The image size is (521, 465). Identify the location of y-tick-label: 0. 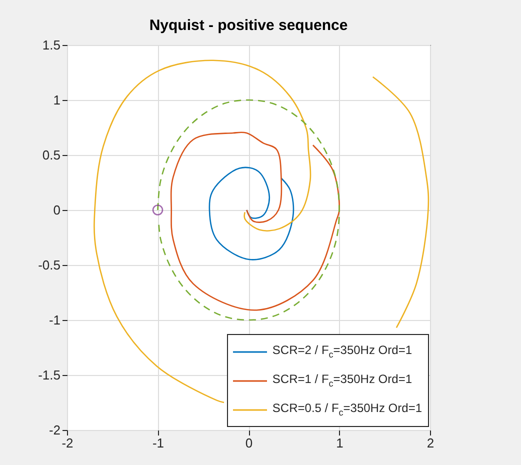
(56, 210).